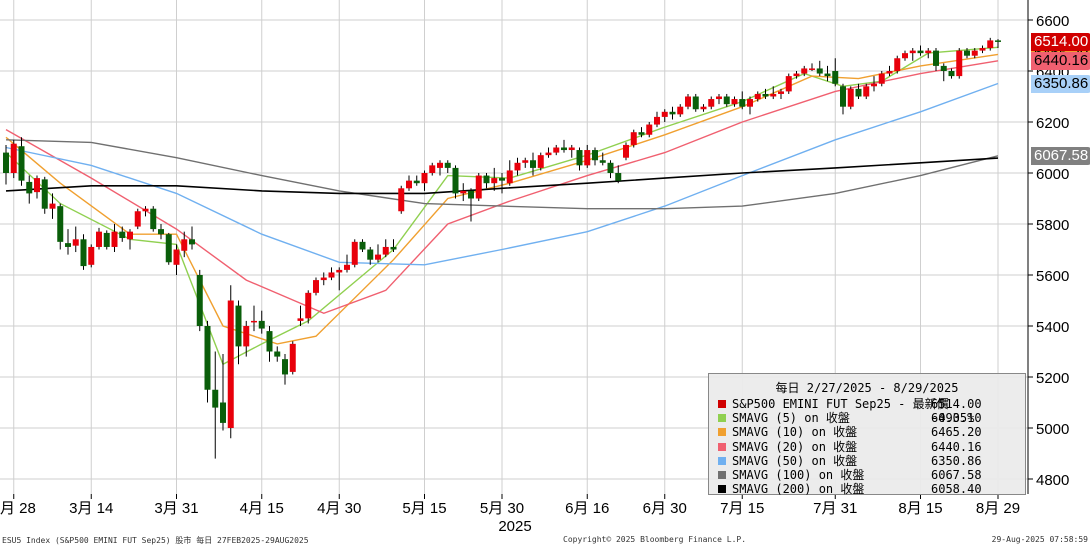 This screenshot has width=1090, height=546. What do you see at coordinates (1052, 21) in the screenshot?
I see `y-tick-label: 6600` at bounding box center [1052, 21].